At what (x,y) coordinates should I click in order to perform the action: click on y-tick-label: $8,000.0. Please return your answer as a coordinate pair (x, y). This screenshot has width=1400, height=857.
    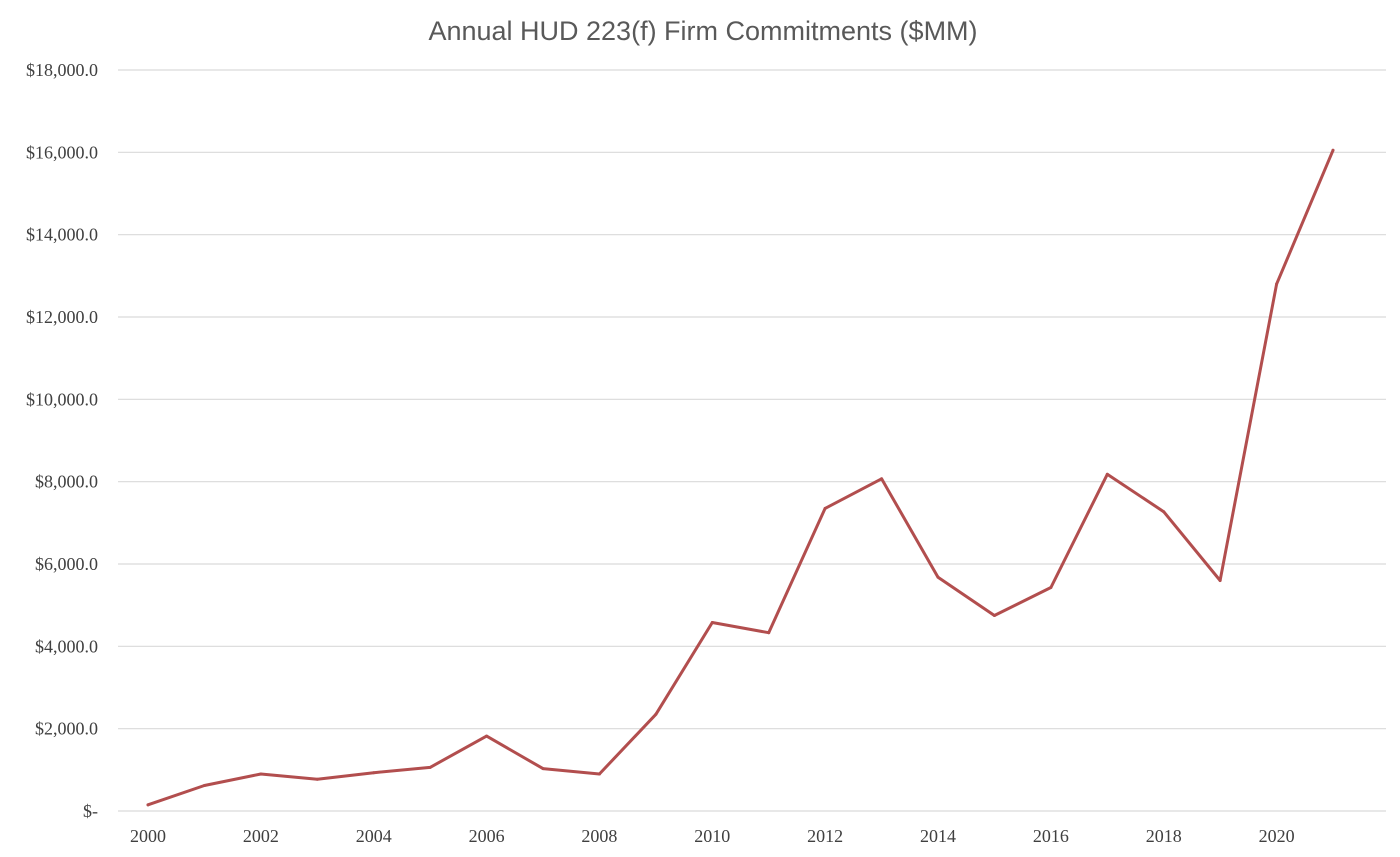
    Looking at the image, I should click on (66, 482).